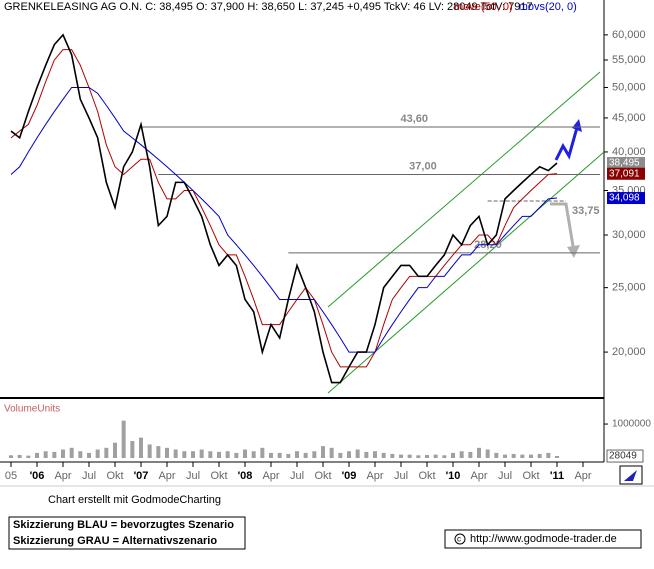  I want to click on scenario-grey, so click(563, 227).